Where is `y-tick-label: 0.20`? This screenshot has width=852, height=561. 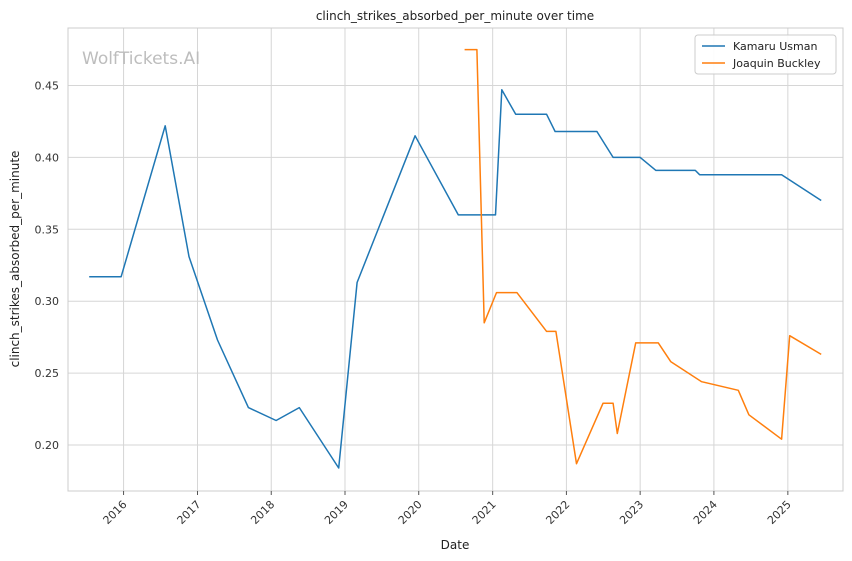 y-tick-label: 0.20 is located at coordinates (47, 445).